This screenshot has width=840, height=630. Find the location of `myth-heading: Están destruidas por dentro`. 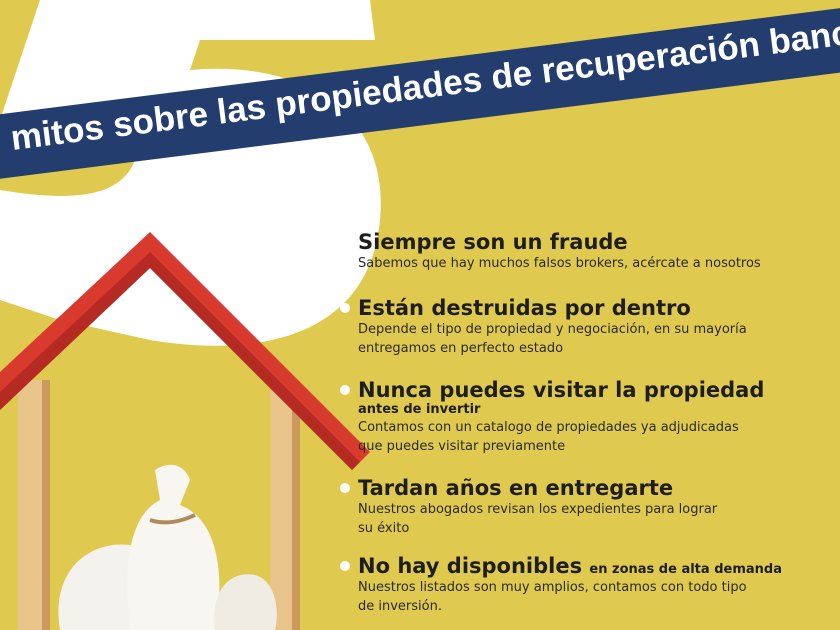

myth-heading: Están destruidas por dentro is located at coordinates (524, 308).